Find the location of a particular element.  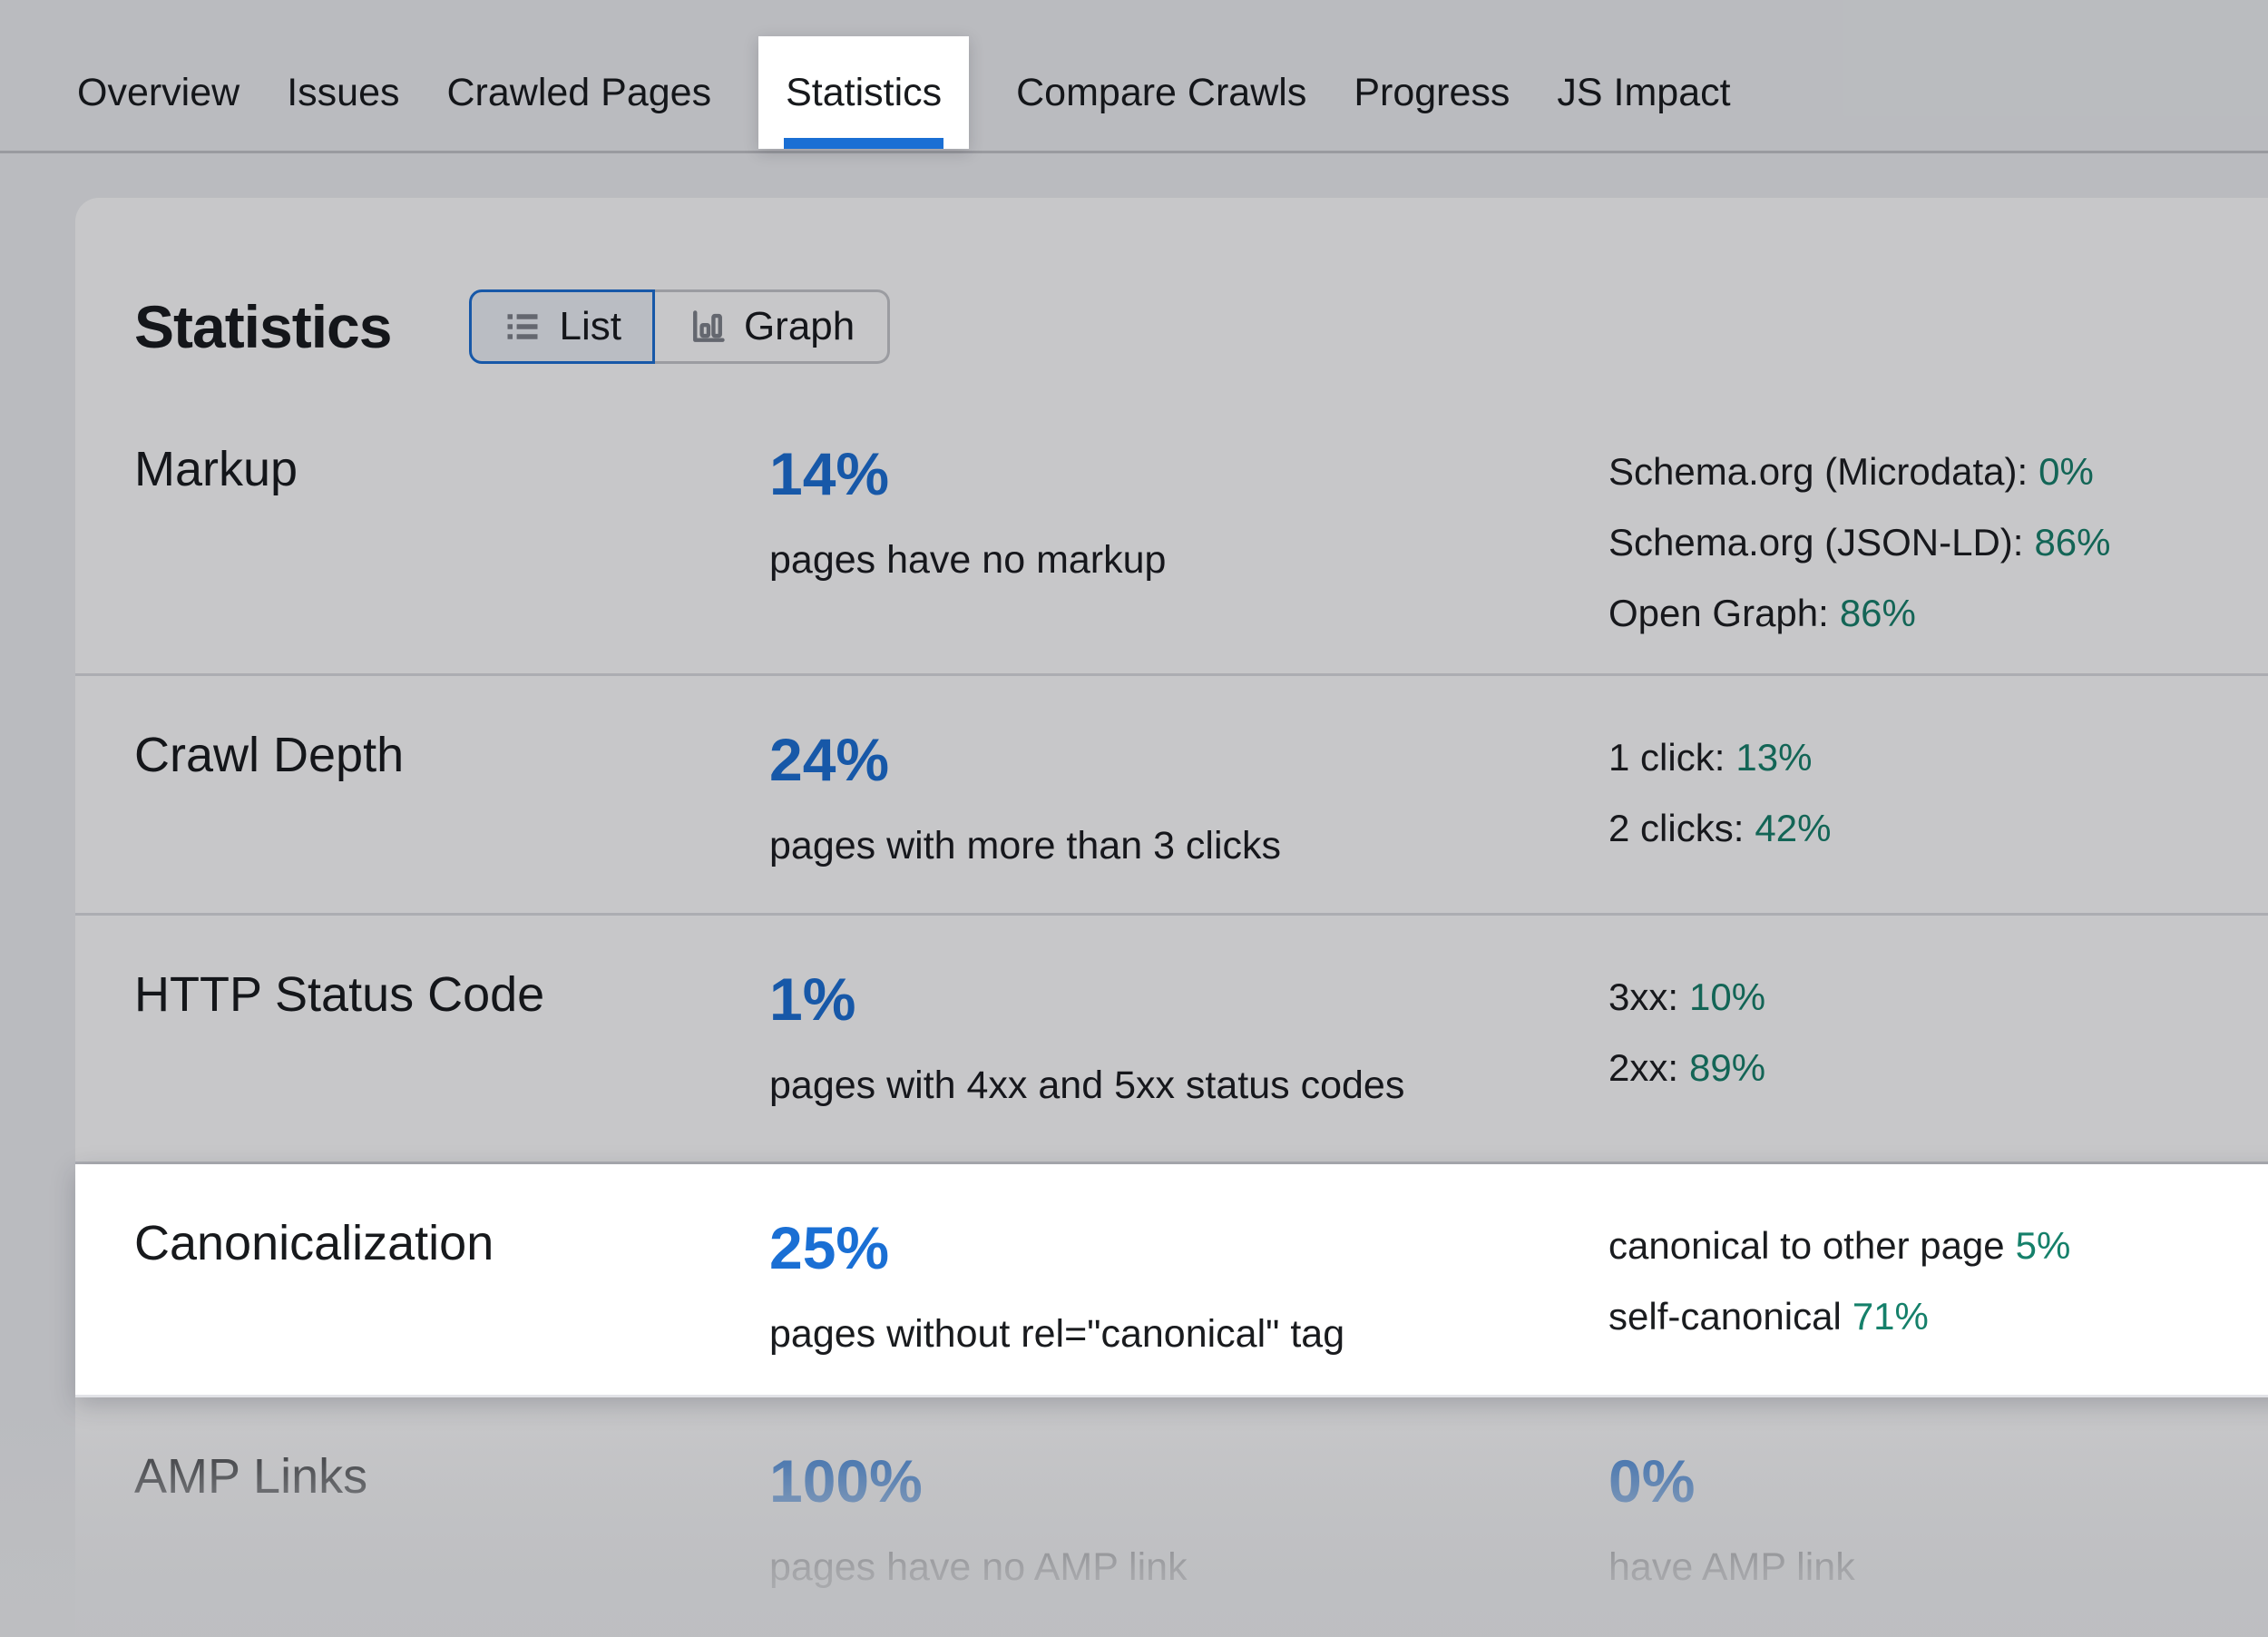

detail-label: Schema.org (JSON-LD): is located at coordinates (1816, 542).